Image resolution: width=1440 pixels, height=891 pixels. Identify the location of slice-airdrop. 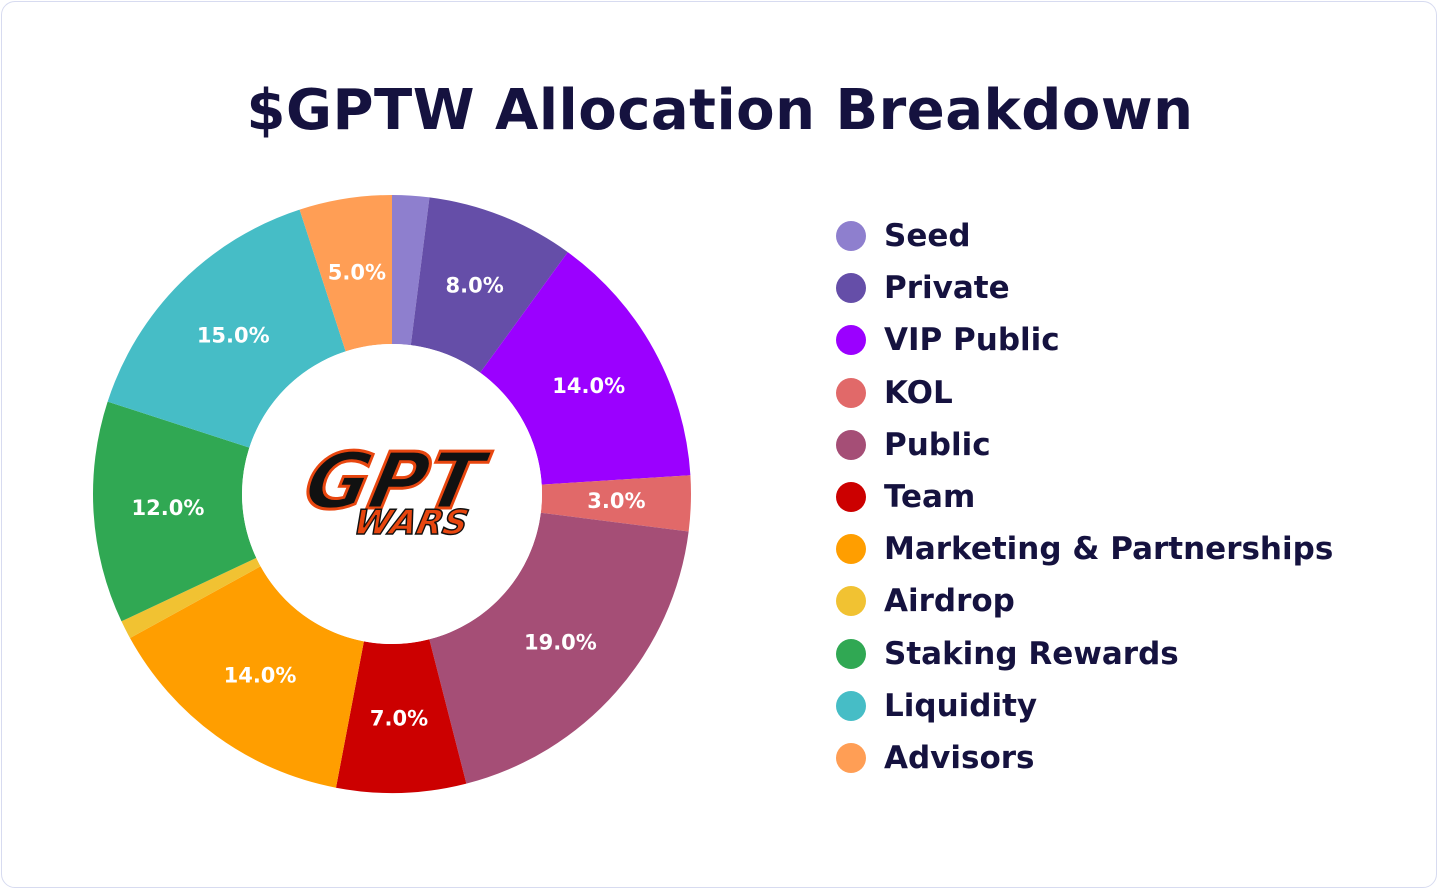
(191, 598).